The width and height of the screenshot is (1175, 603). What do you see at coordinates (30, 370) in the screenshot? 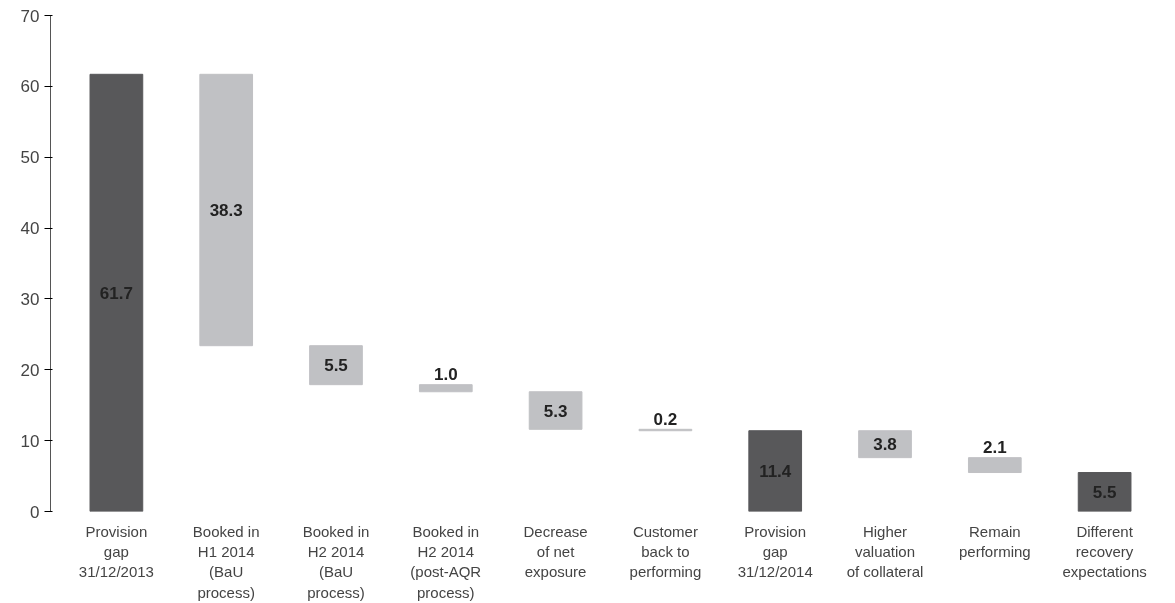
I see `y-tick-label: 20` at bounding box center [30, 370].